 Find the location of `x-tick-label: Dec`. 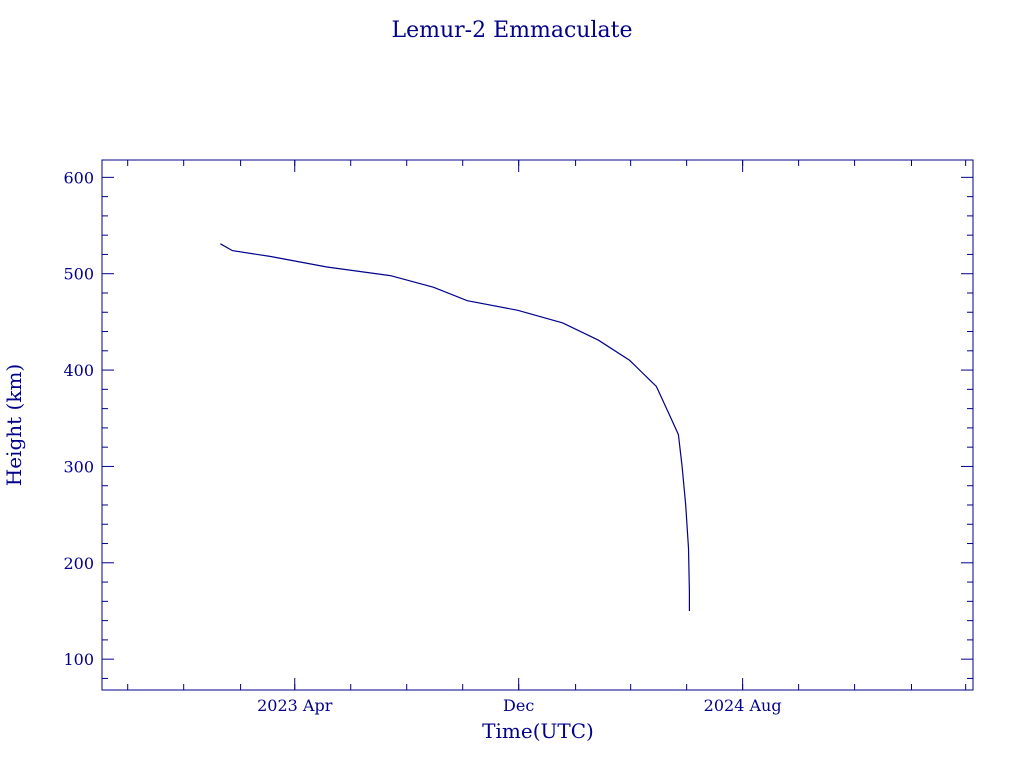

x-tick-label: Dec is located at coordinates (518, 705).